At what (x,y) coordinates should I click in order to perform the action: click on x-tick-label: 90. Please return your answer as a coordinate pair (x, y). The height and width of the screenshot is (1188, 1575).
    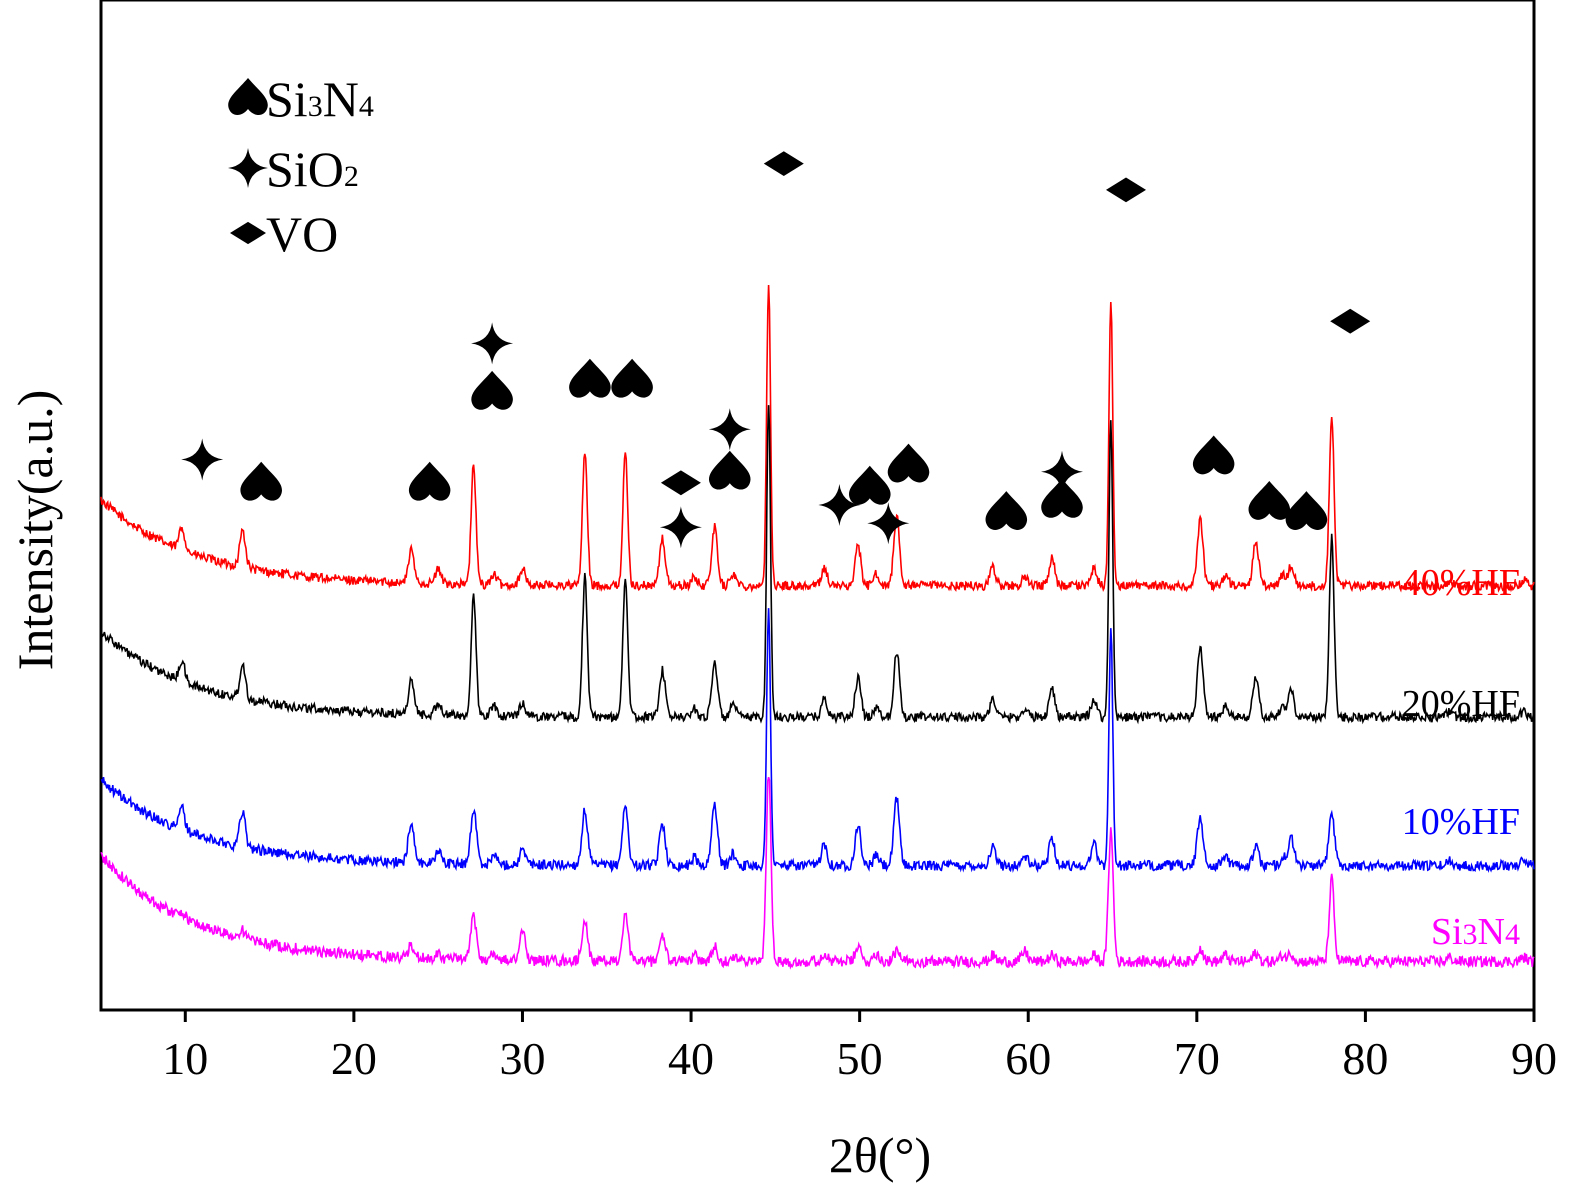
    Looking at the image, I should click on (1534, 1058).